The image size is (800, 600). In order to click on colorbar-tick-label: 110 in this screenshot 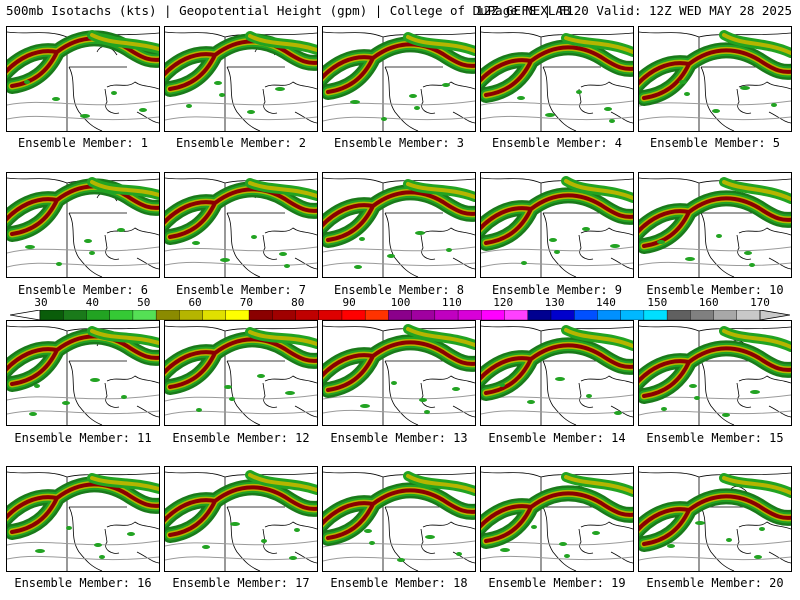, I will do `click(451, 302)`.